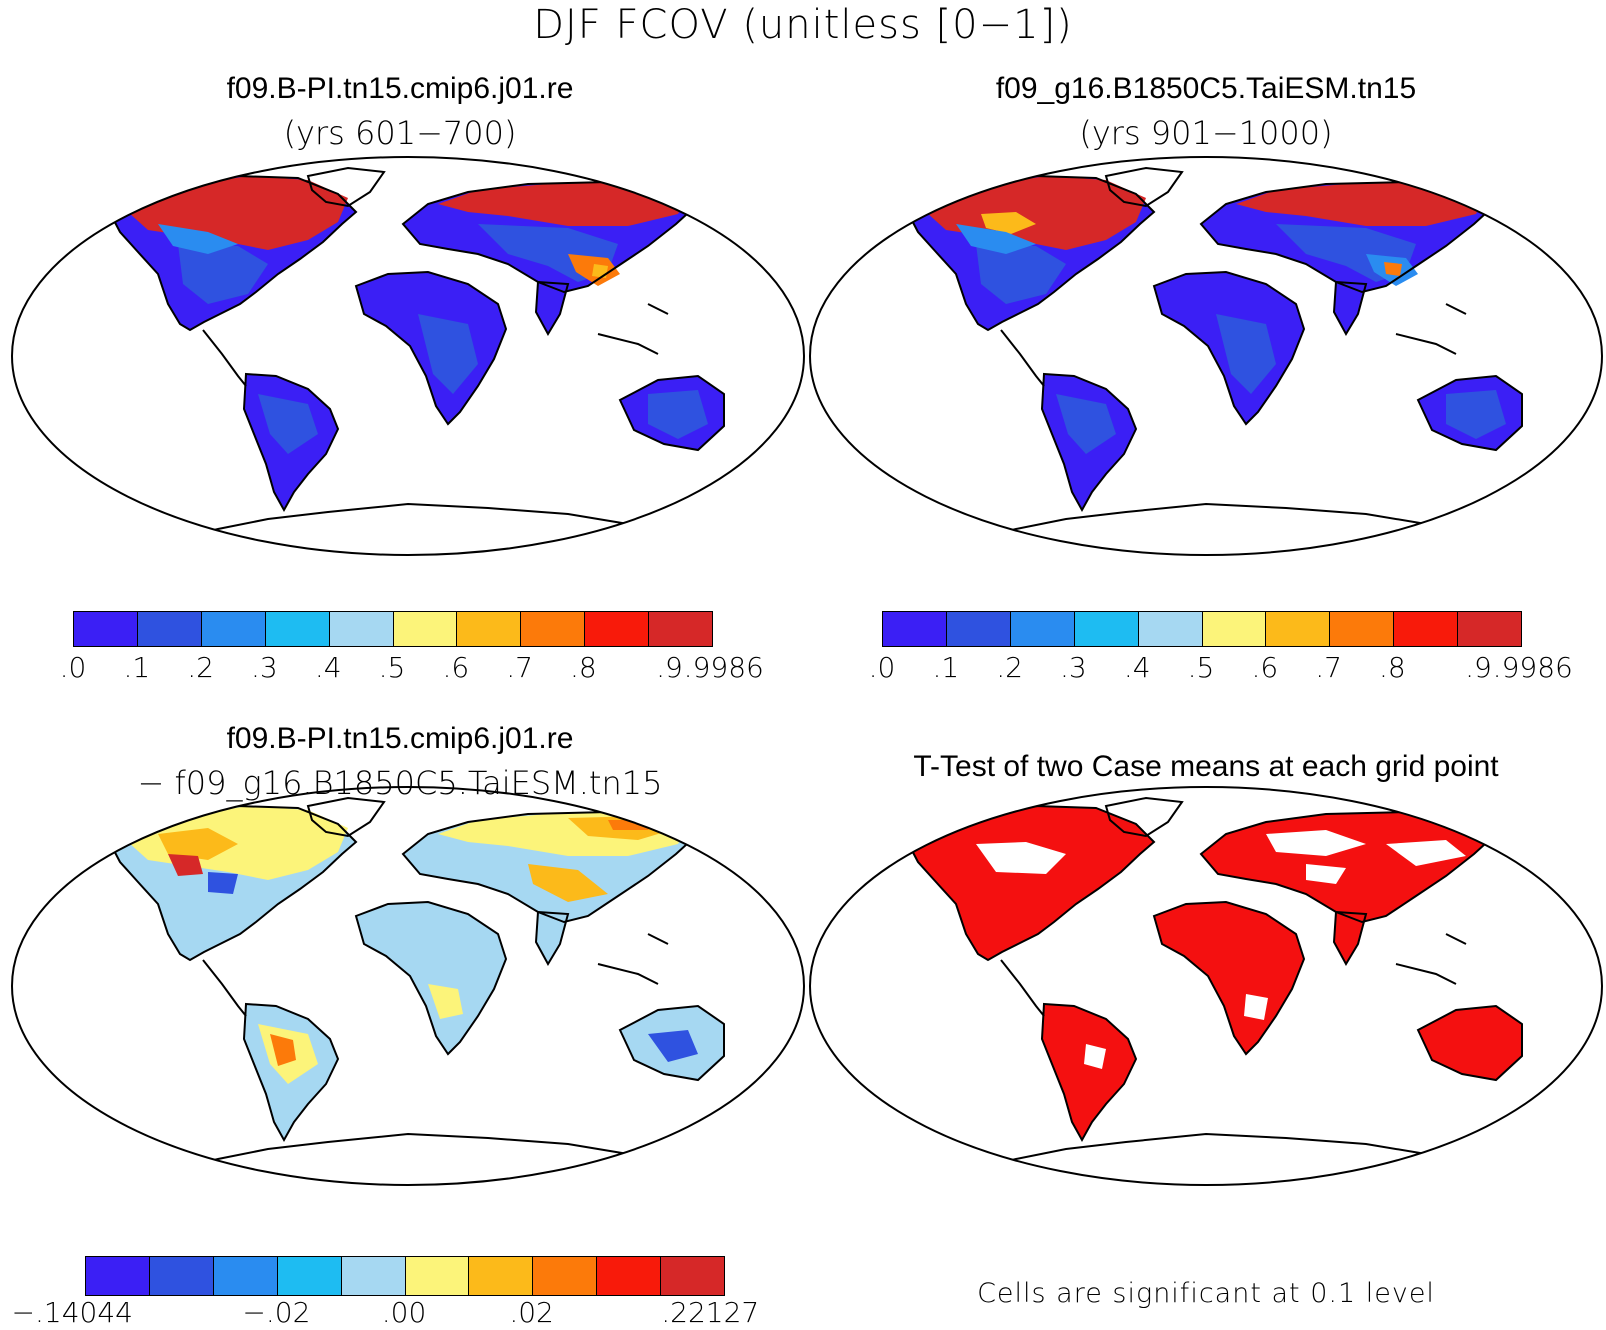  Describe the element at coordinates (412, 668) in the screenshot. I see `colorbar-panel1-labels: .0 .1 .2 .3 .4 .5 .6 .7 .8 .9.9986` at that location.